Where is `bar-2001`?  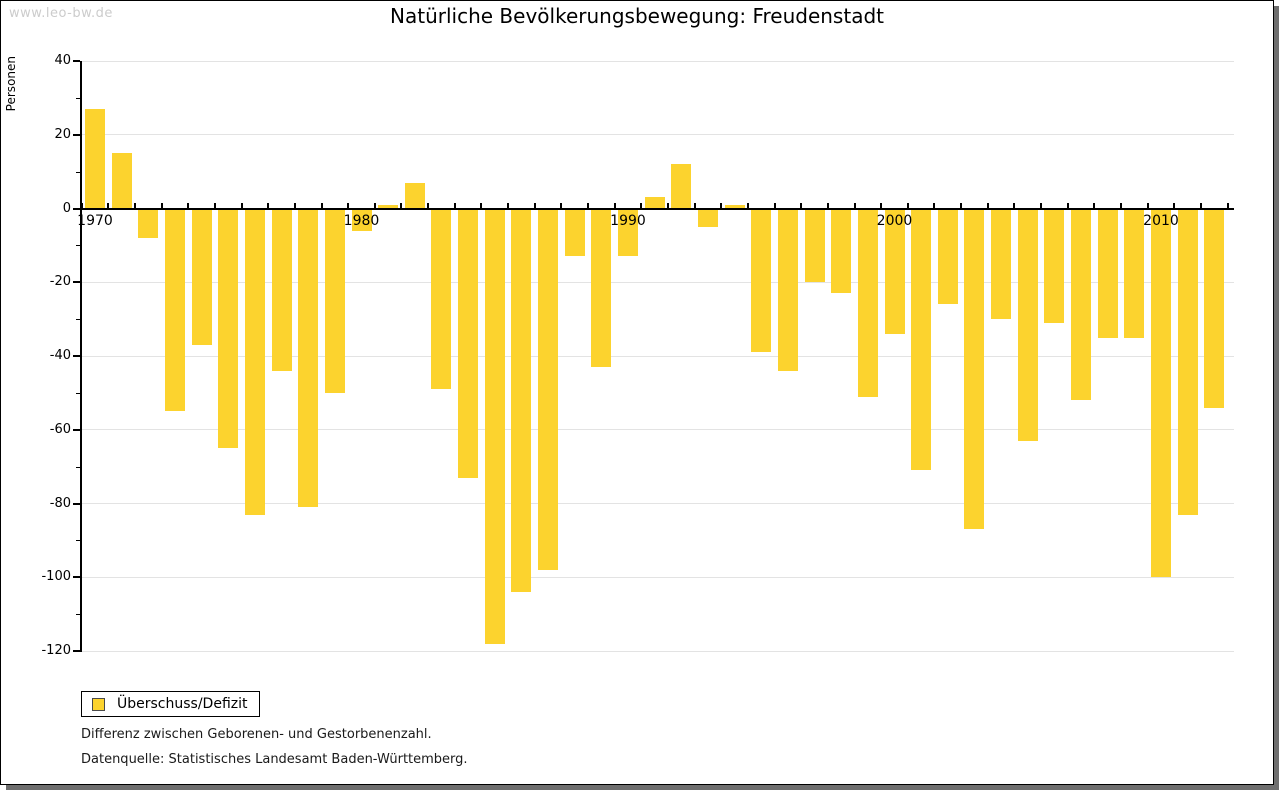
bar-2001 is located at coordinates (921, 339).